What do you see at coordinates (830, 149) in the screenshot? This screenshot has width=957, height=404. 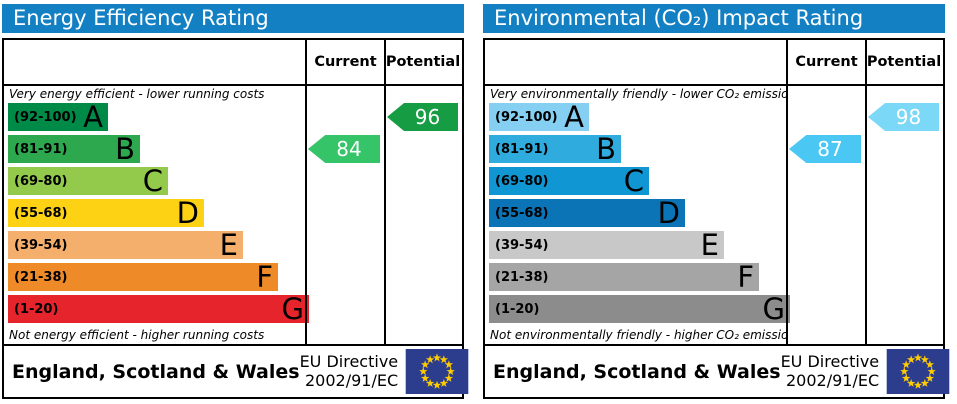 I see `current-rating-value: 87` at bounding box center [830, 149].